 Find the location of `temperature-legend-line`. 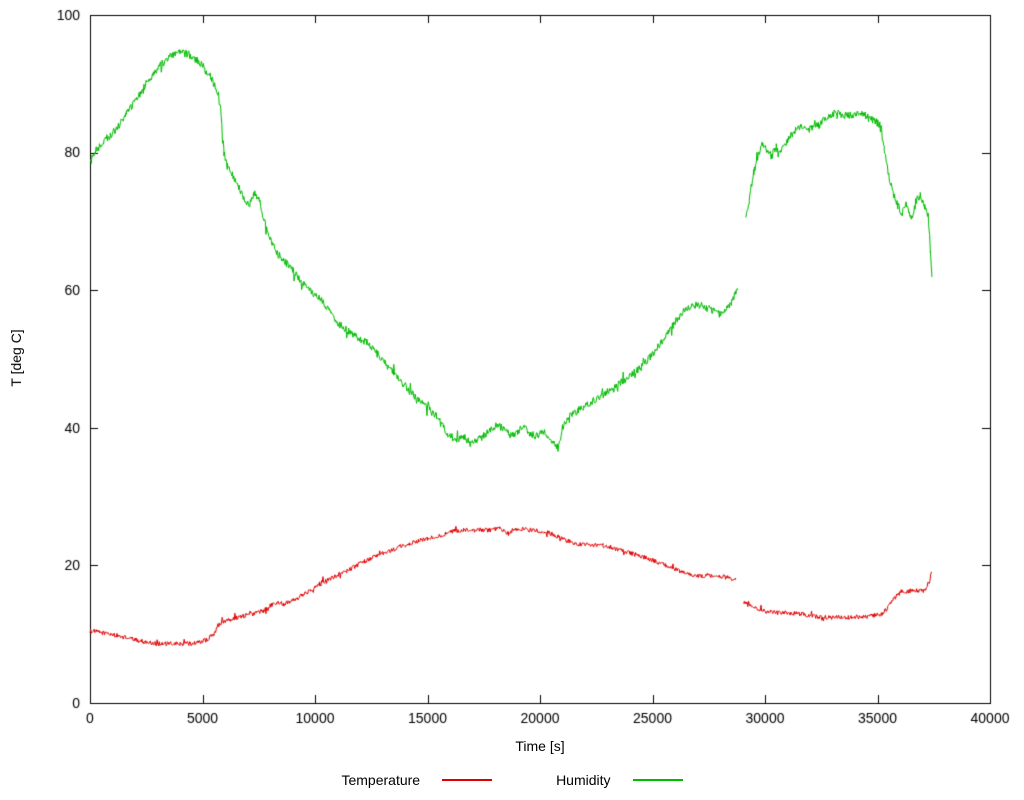

temperature-legend-line is located at coordinates (467, 780).